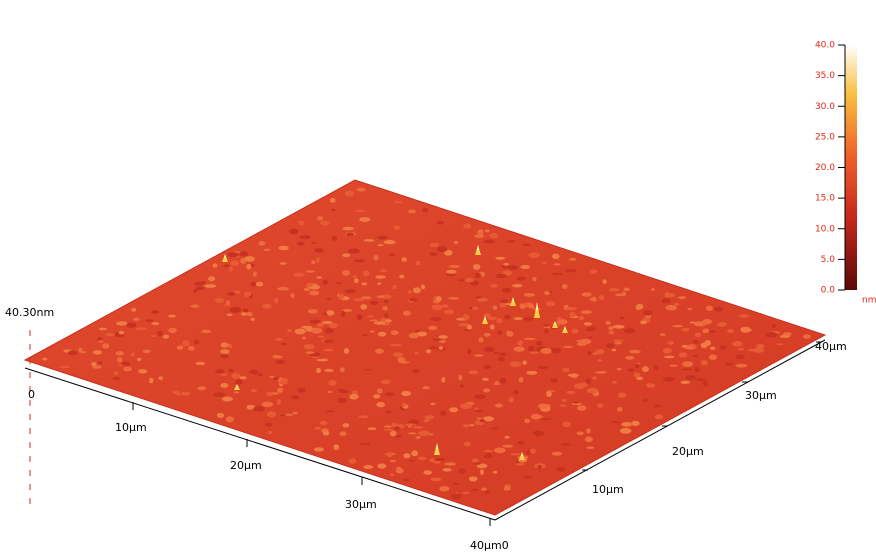 This screenshot has width=876, height=557. I want to click on tick-label: 30µm, so click(361, 504).